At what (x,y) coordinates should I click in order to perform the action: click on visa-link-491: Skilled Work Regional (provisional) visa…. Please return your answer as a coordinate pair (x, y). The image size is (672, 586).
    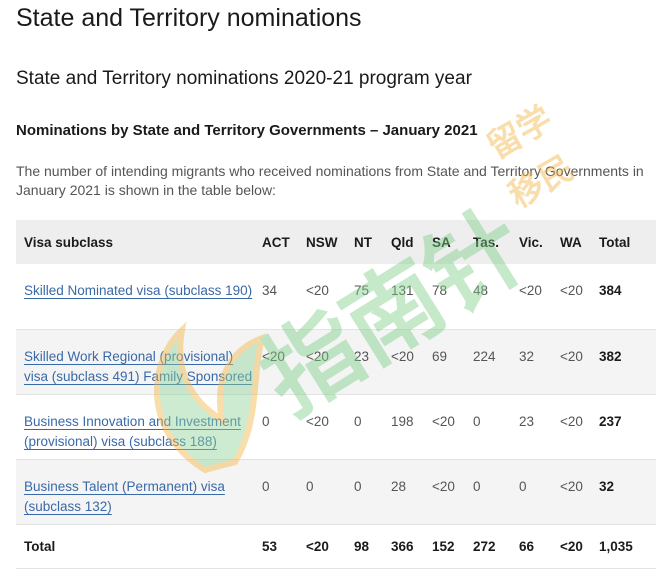
    Looking at the image, I should click on (138, 366).